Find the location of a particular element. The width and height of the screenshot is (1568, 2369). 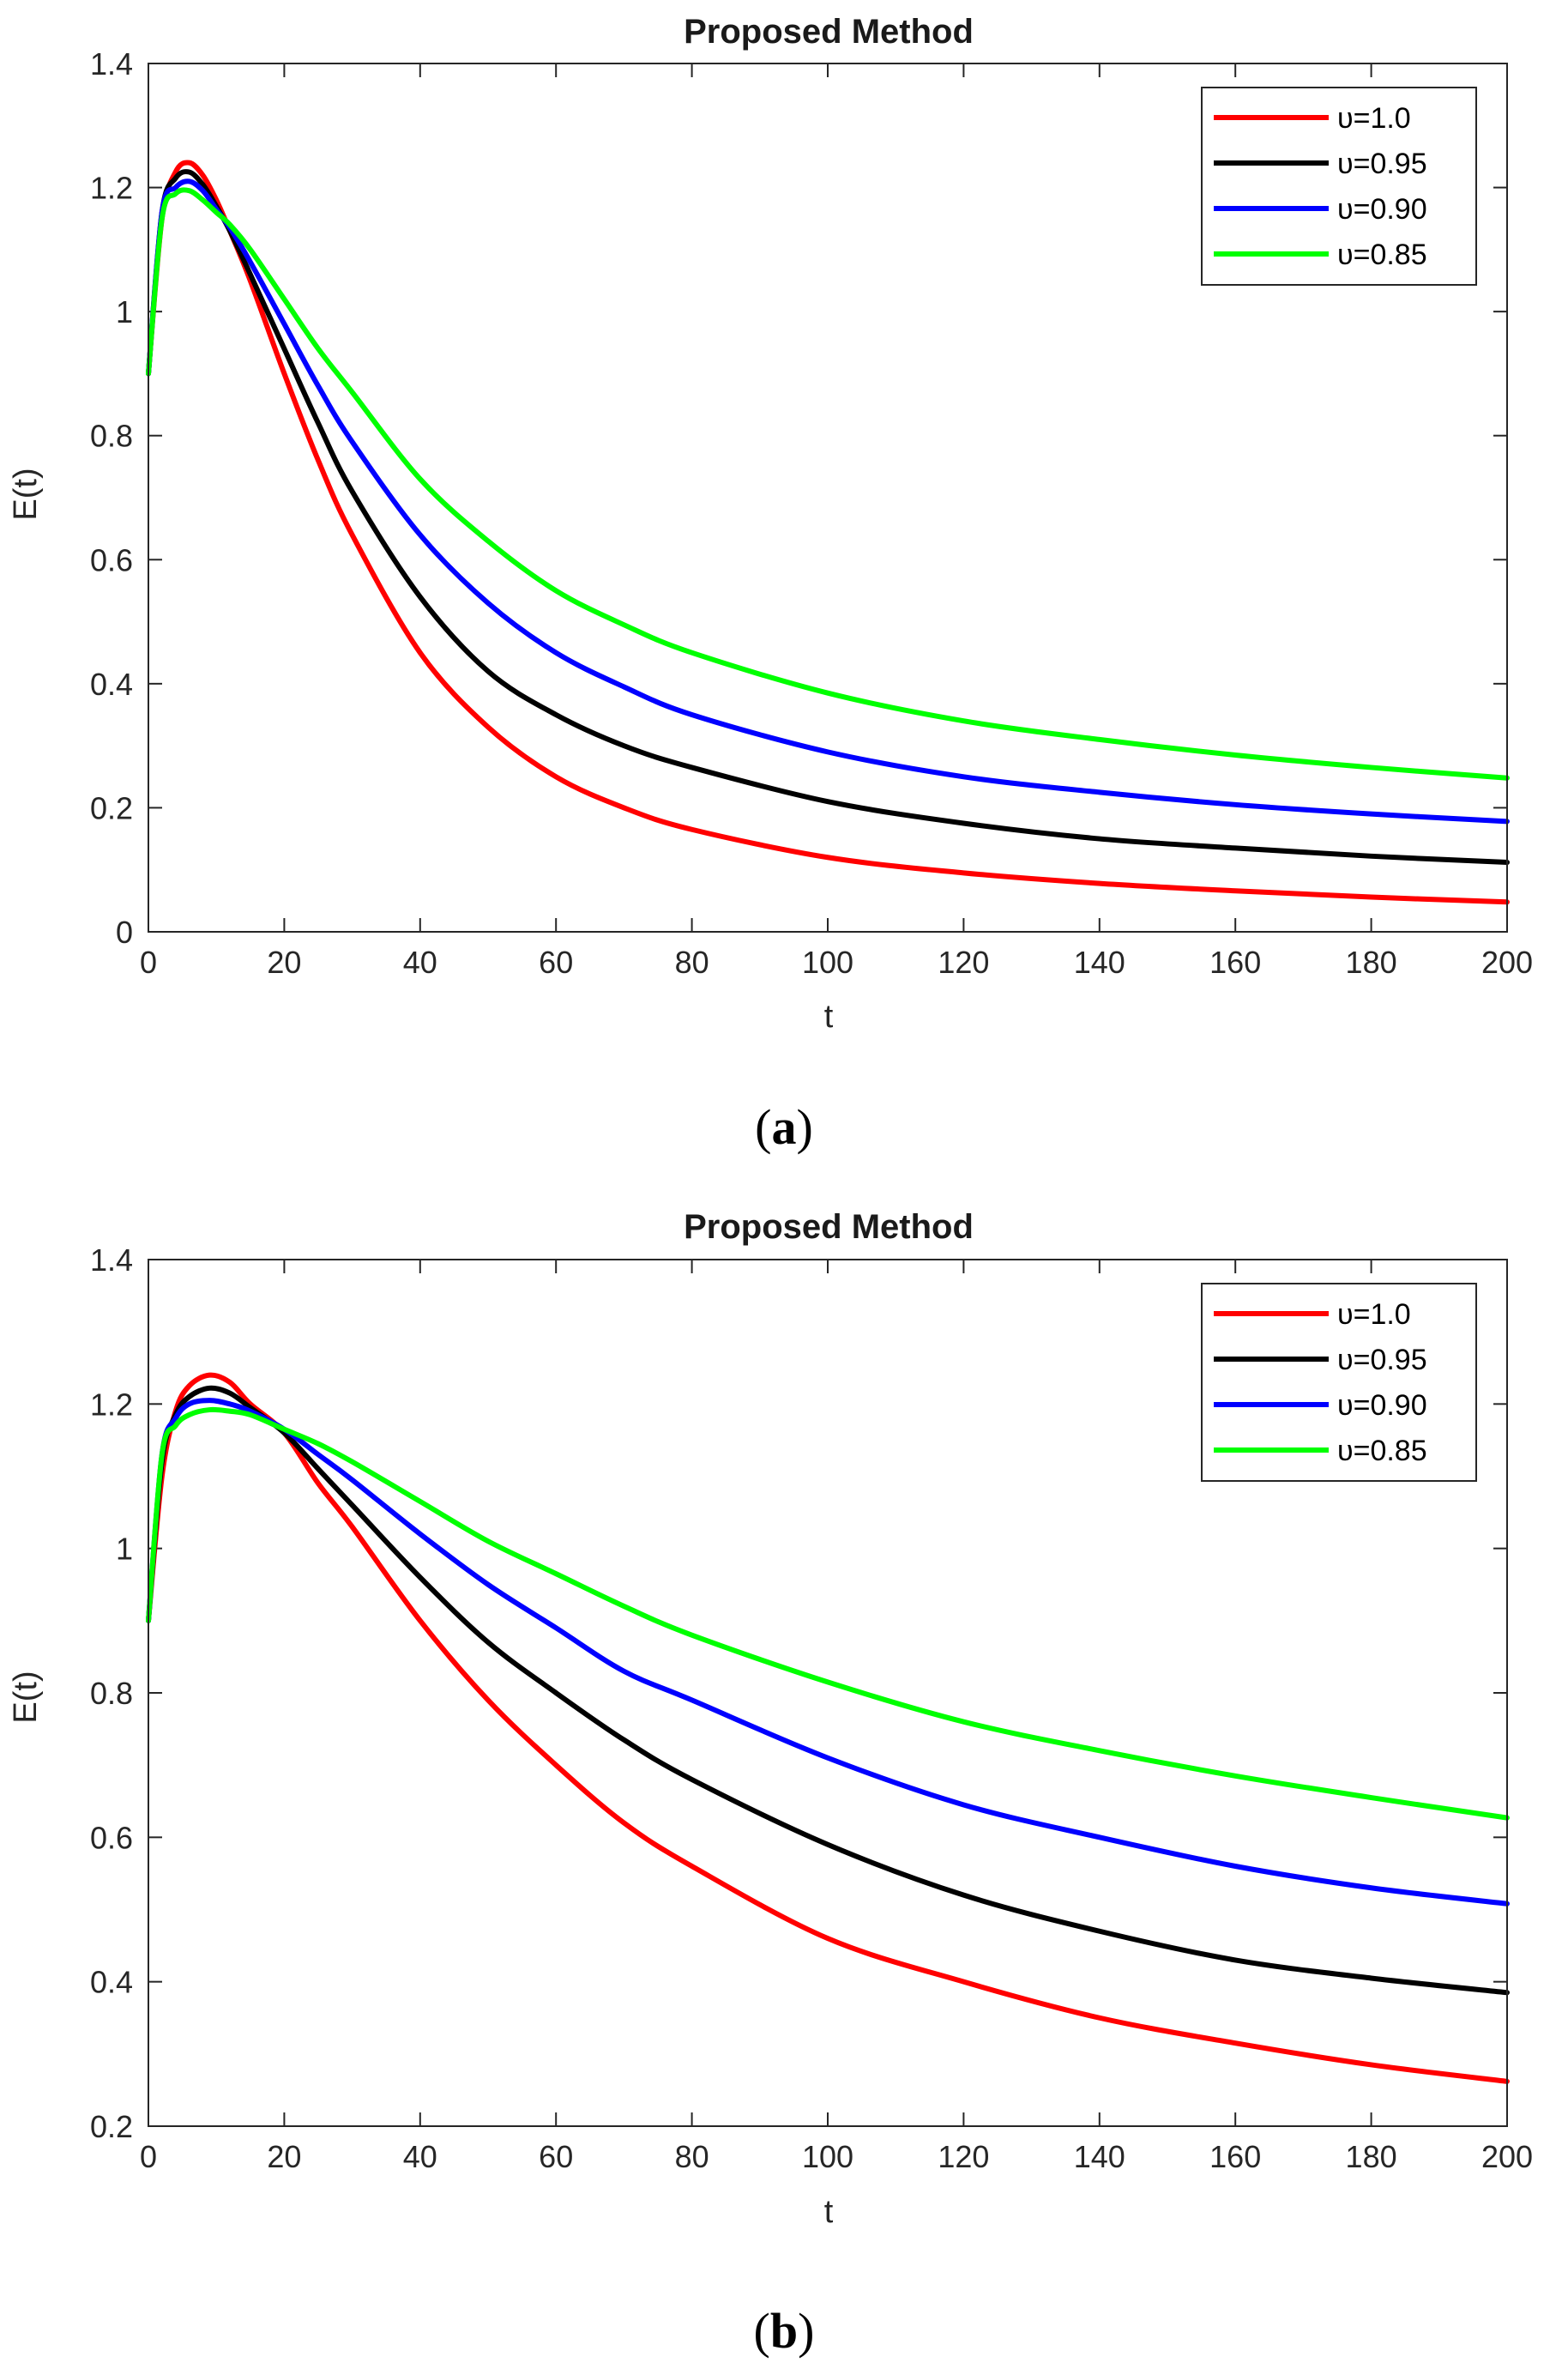

y-tick-label: 0 is located at coordinates (125, 932).